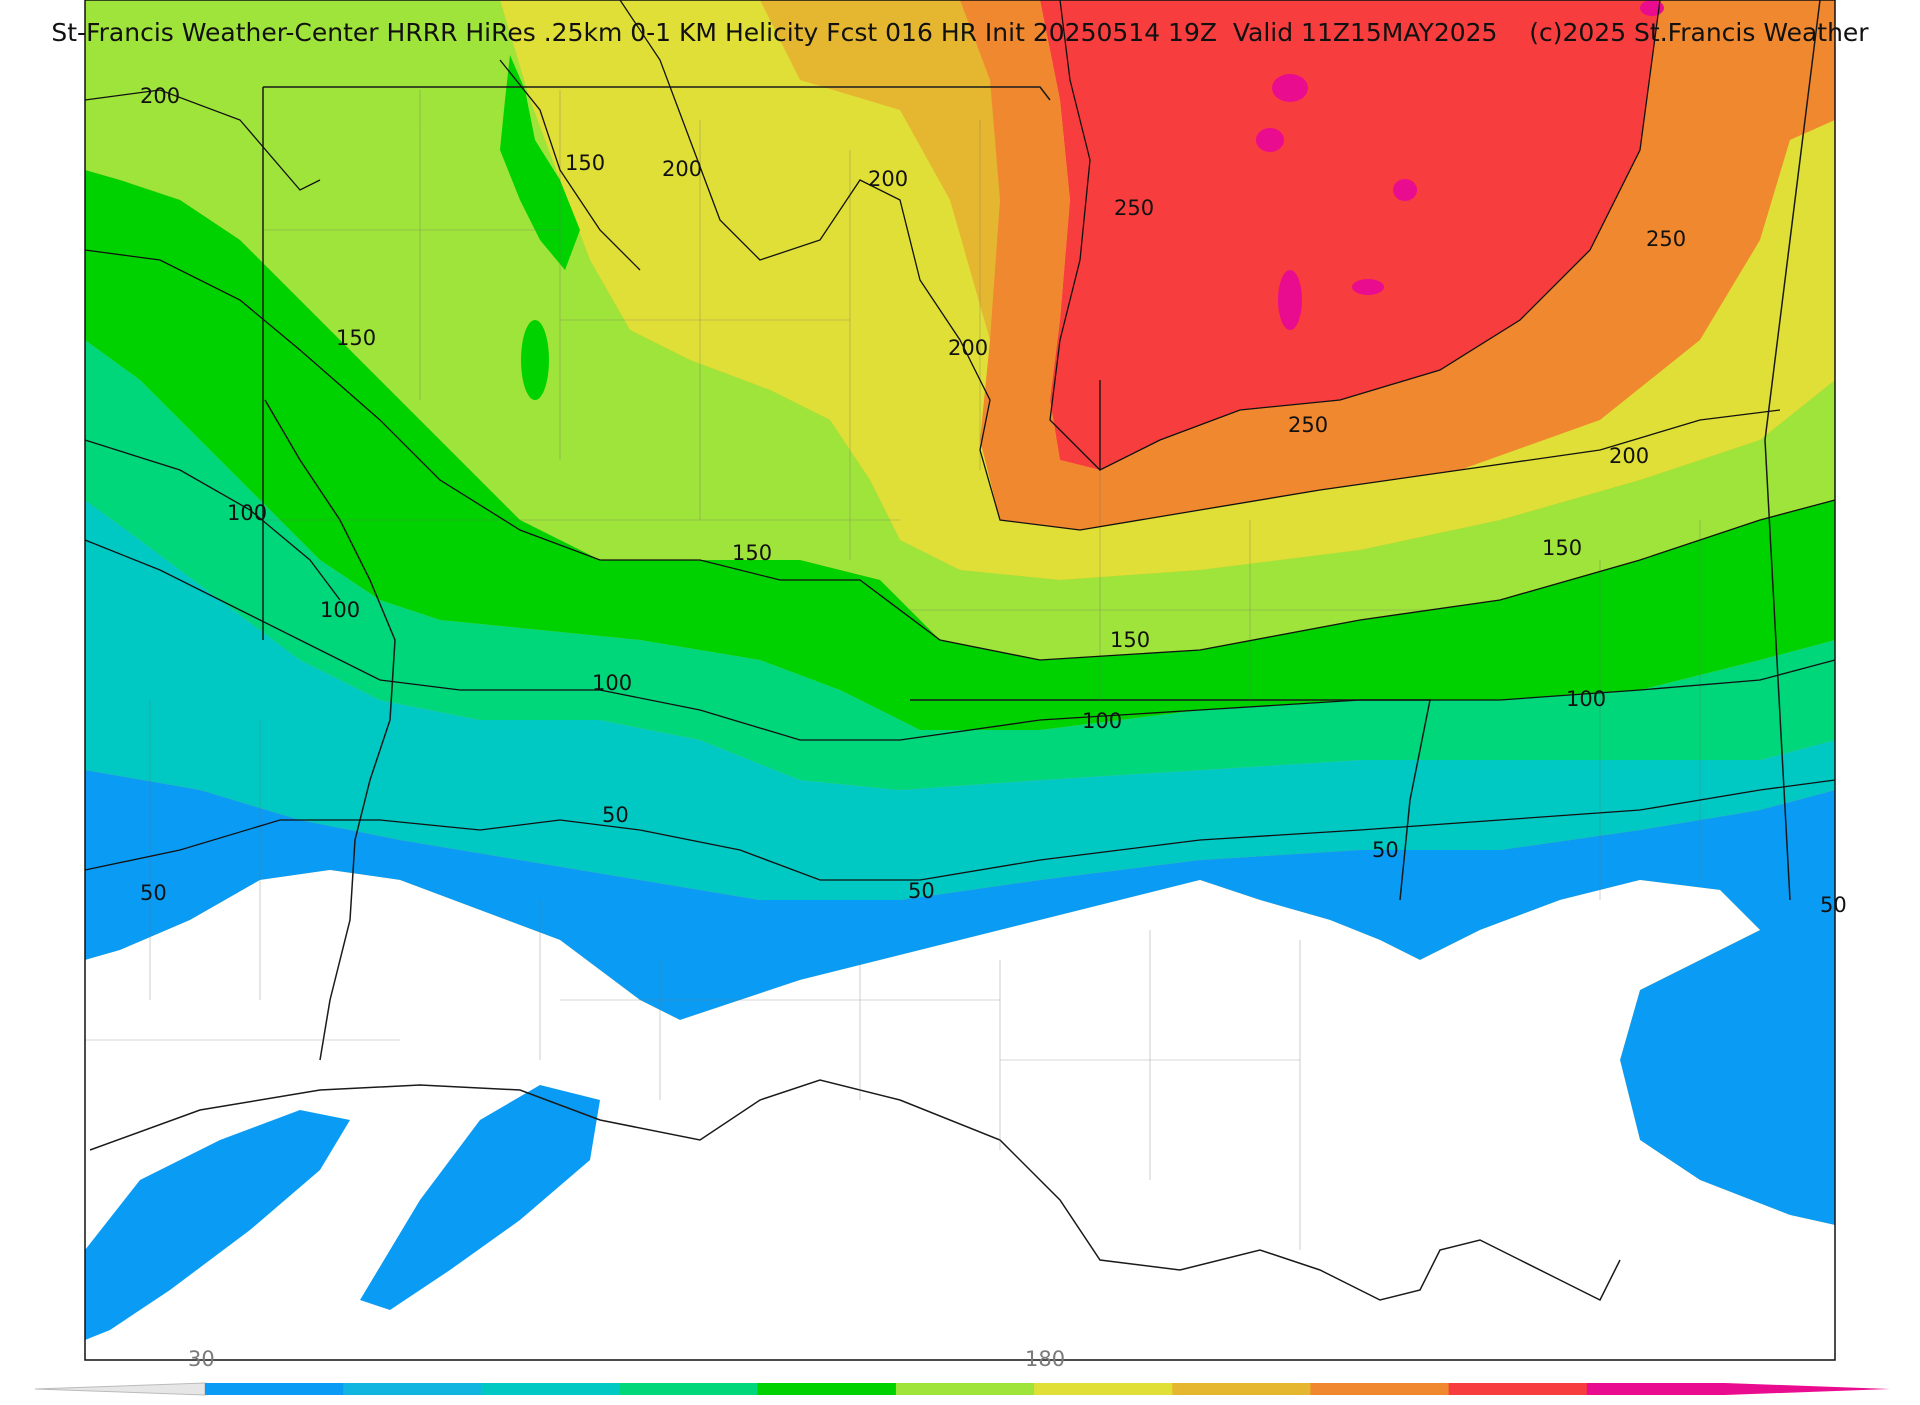 The height and width of the screenshot is (1405, 1920). I want to click on colorbar-arrow-high, so click(1807, 1389).